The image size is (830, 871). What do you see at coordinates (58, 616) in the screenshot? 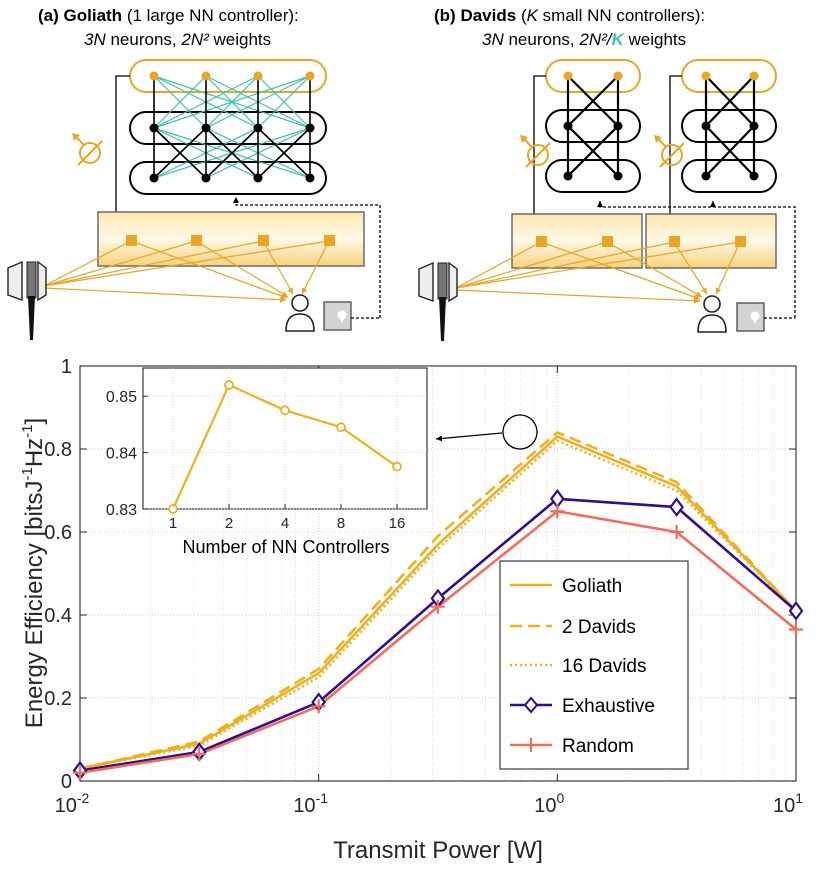
I see `y-tick-label: 0.4` at bounding box center [58, 616].